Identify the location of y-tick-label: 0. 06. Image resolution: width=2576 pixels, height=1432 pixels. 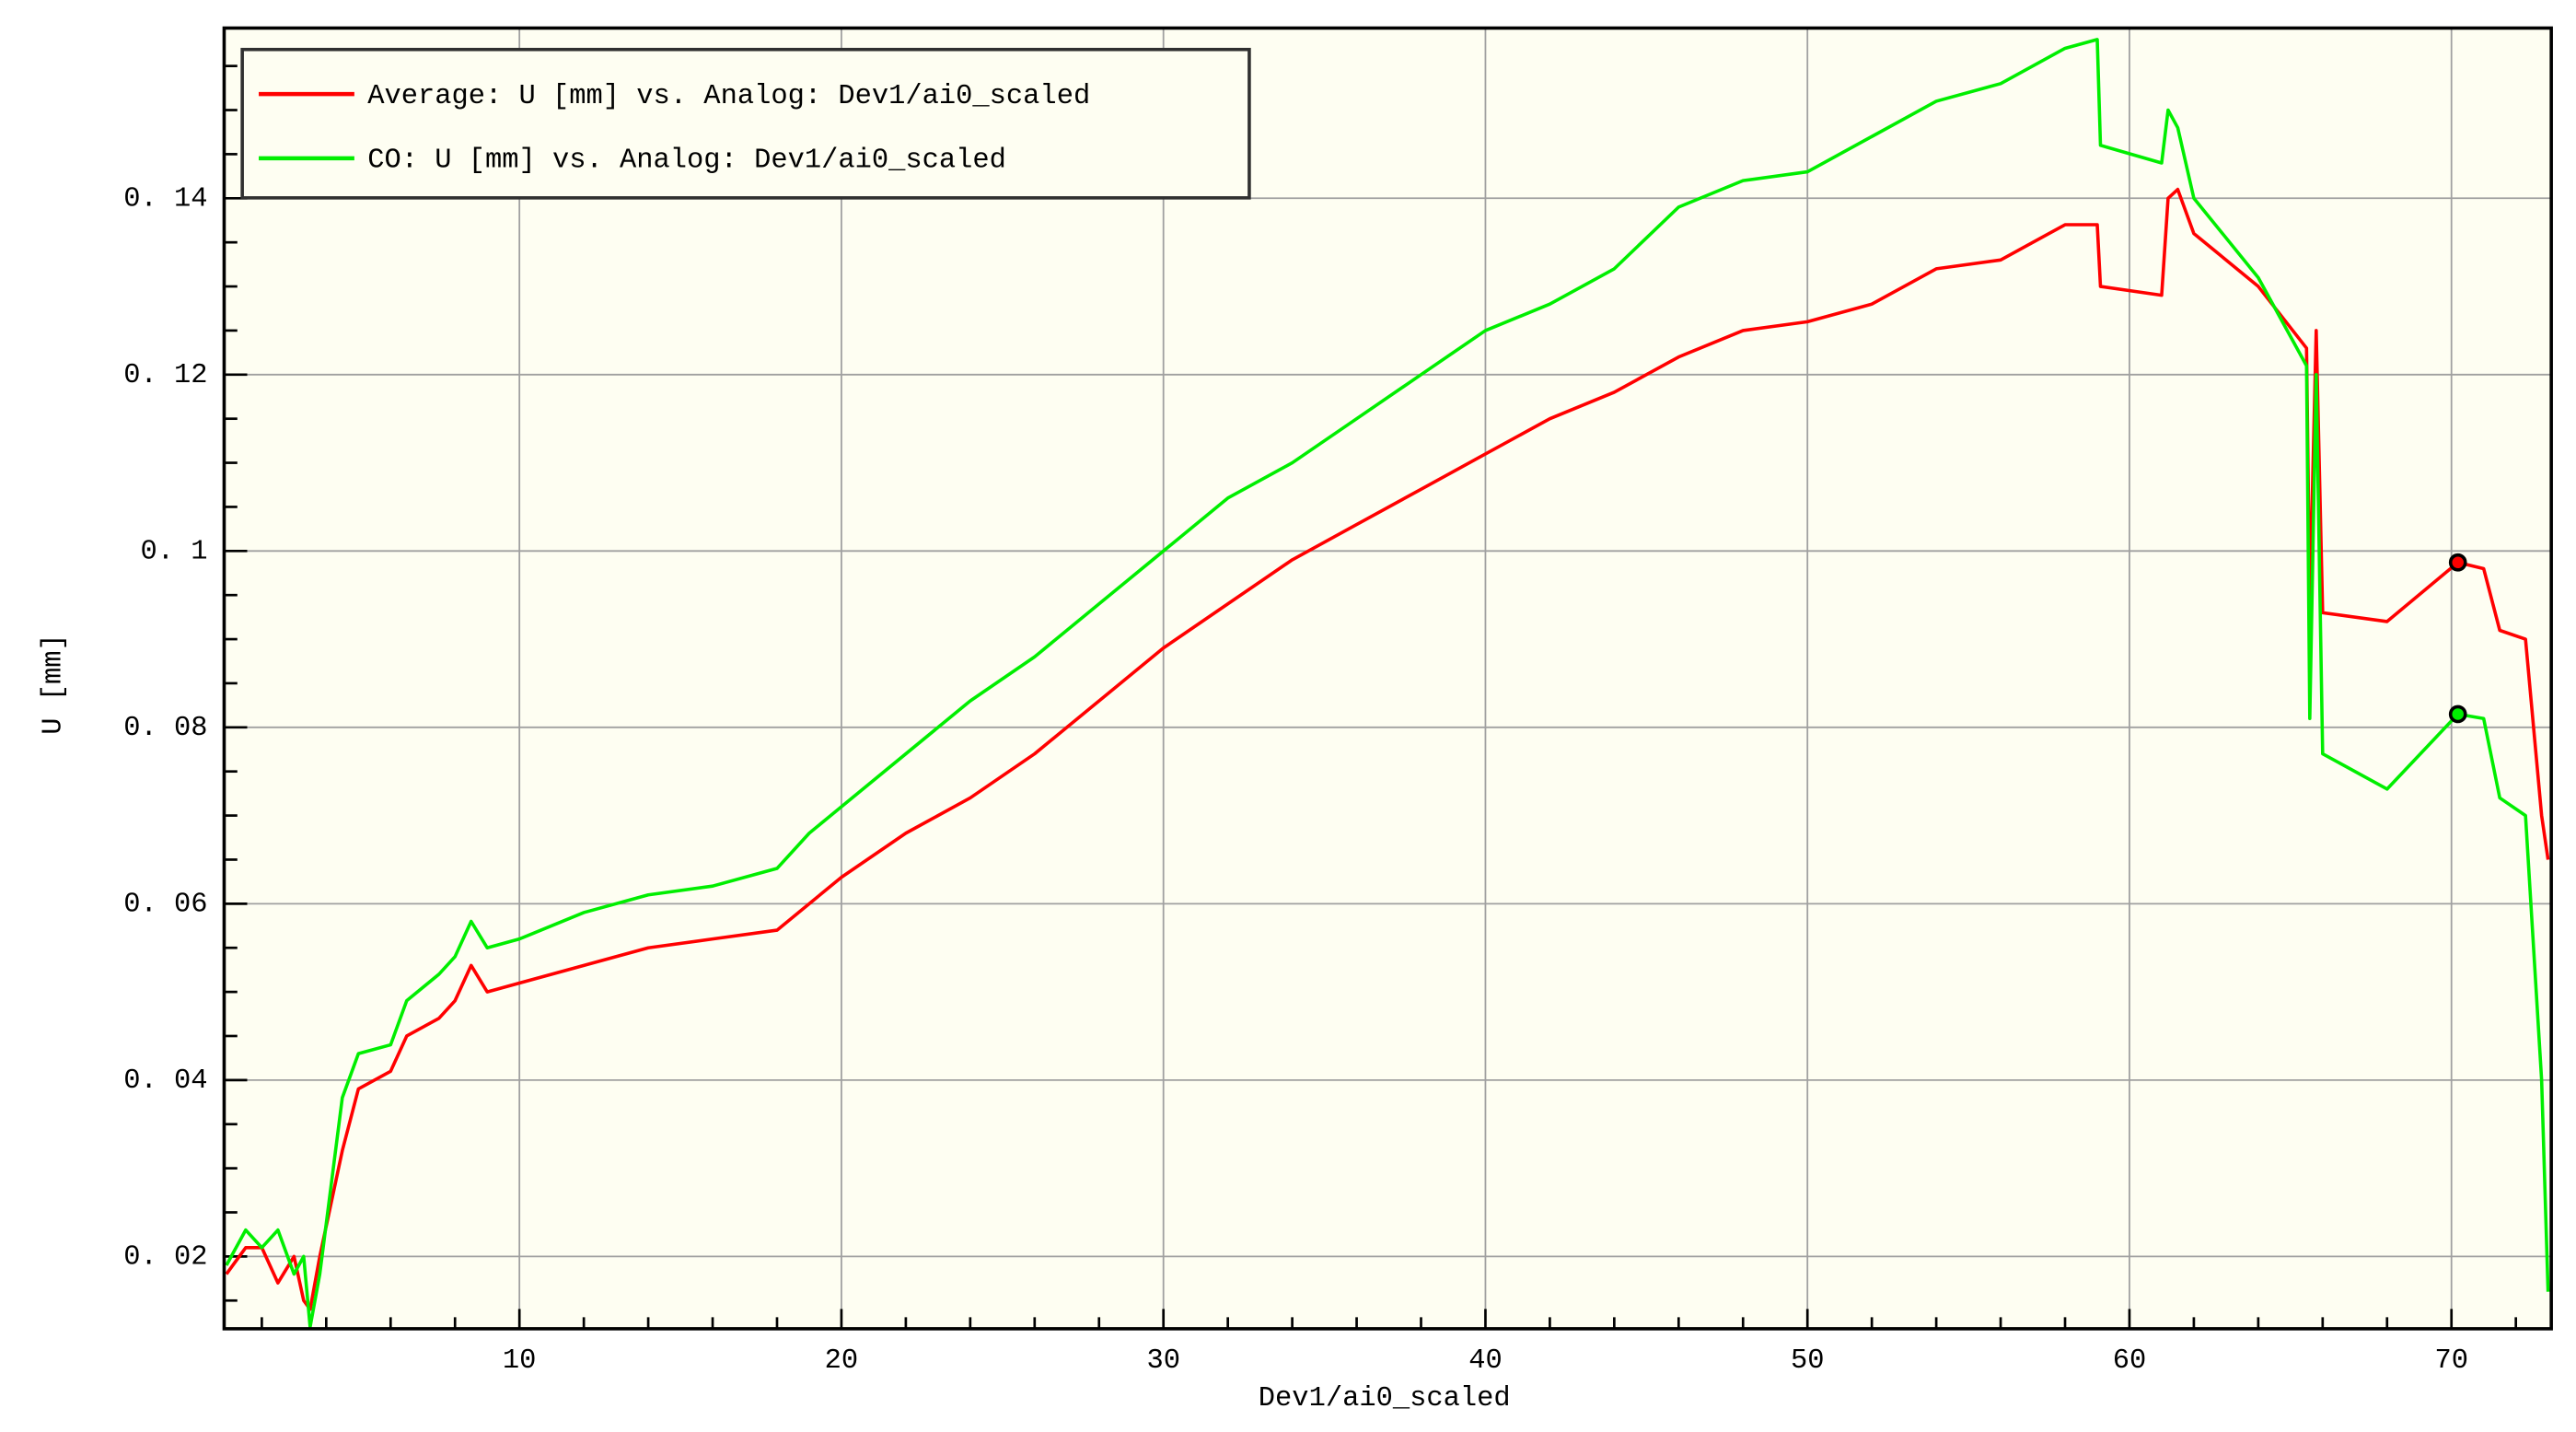
(165, 905).